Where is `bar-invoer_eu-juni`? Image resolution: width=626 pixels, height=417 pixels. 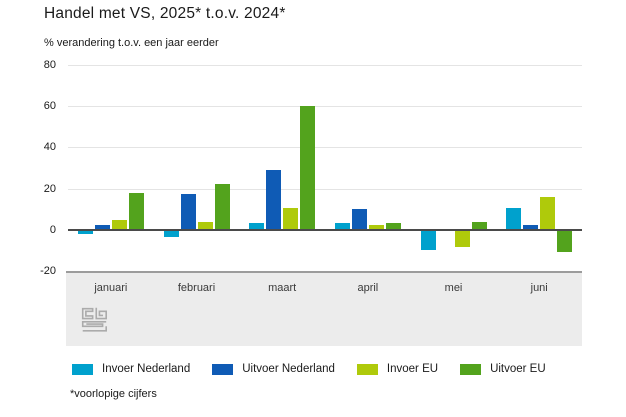
bar-invoer_eu-juni is located at coordinates (548, 213).